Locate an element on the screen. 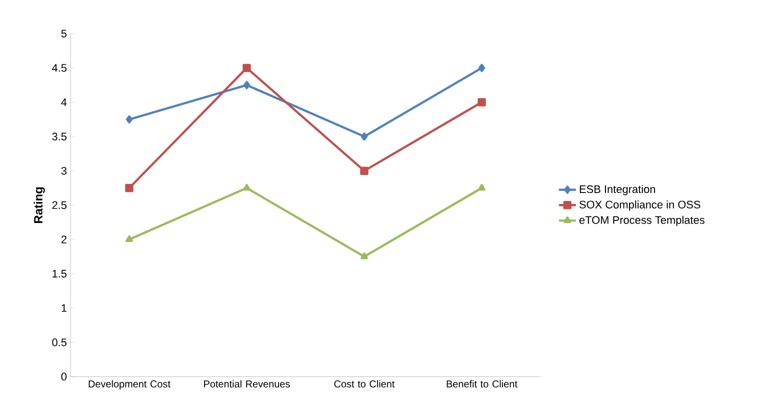 The image size is (759, 413). legend-label: ESB Integration is located at coordinates (618, 190).